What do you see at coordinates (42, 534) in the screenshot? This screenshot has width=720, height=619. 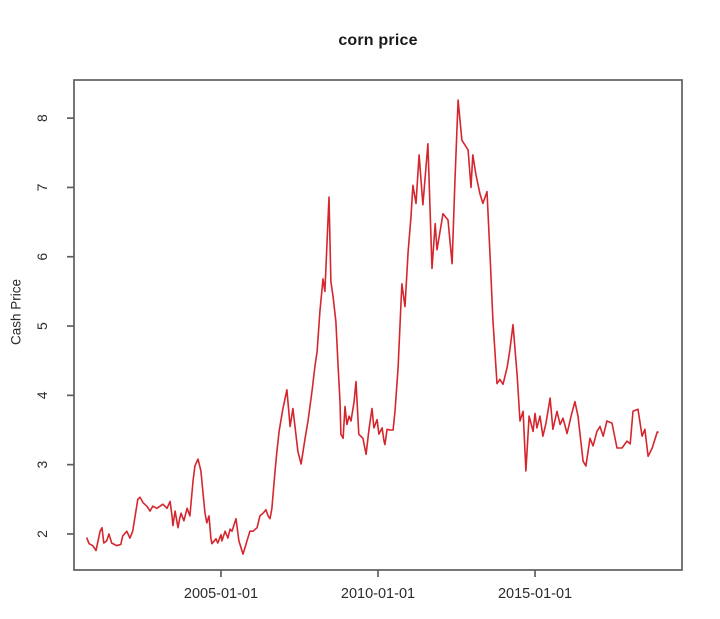 I see `y-tick-label: 2` at bounding box center [42, 534].